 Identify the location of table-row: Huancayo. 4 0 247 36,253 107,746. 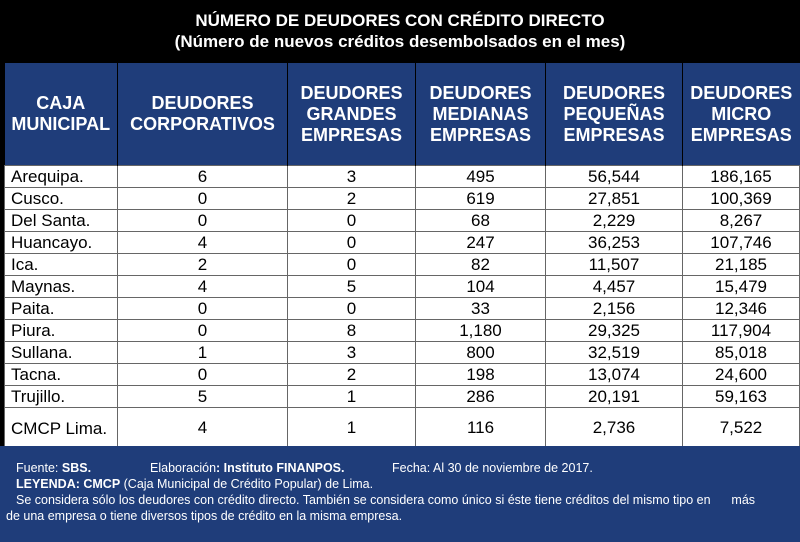
(402, 242).